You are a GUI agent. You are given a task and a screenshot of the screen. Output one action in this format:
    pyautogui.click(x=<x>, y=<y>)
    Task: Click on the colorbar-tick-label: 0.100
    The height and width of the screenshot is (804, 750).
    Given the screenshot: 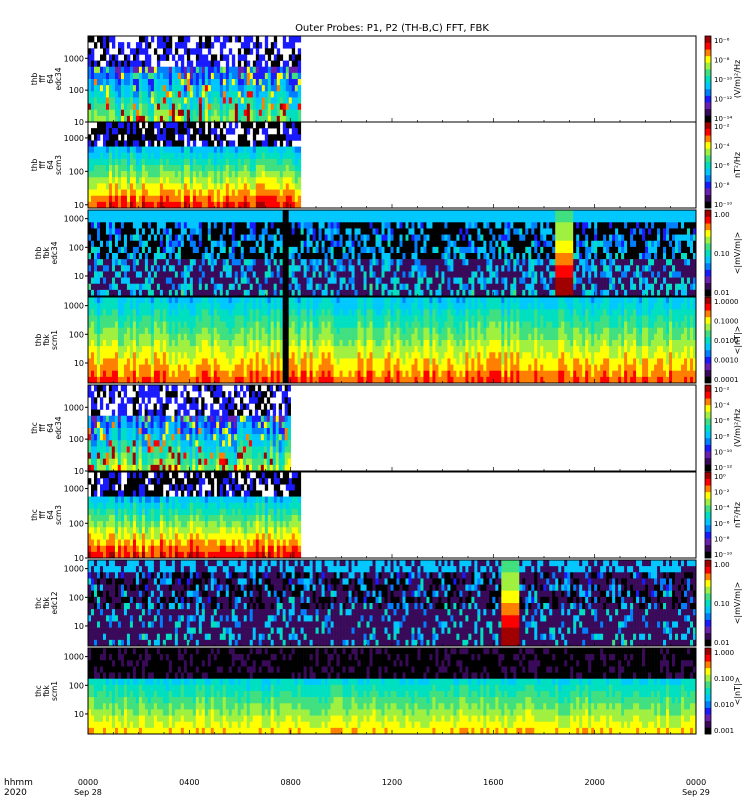 What is the action you would take?
    pyautogui.click(x=724, y=679)
    